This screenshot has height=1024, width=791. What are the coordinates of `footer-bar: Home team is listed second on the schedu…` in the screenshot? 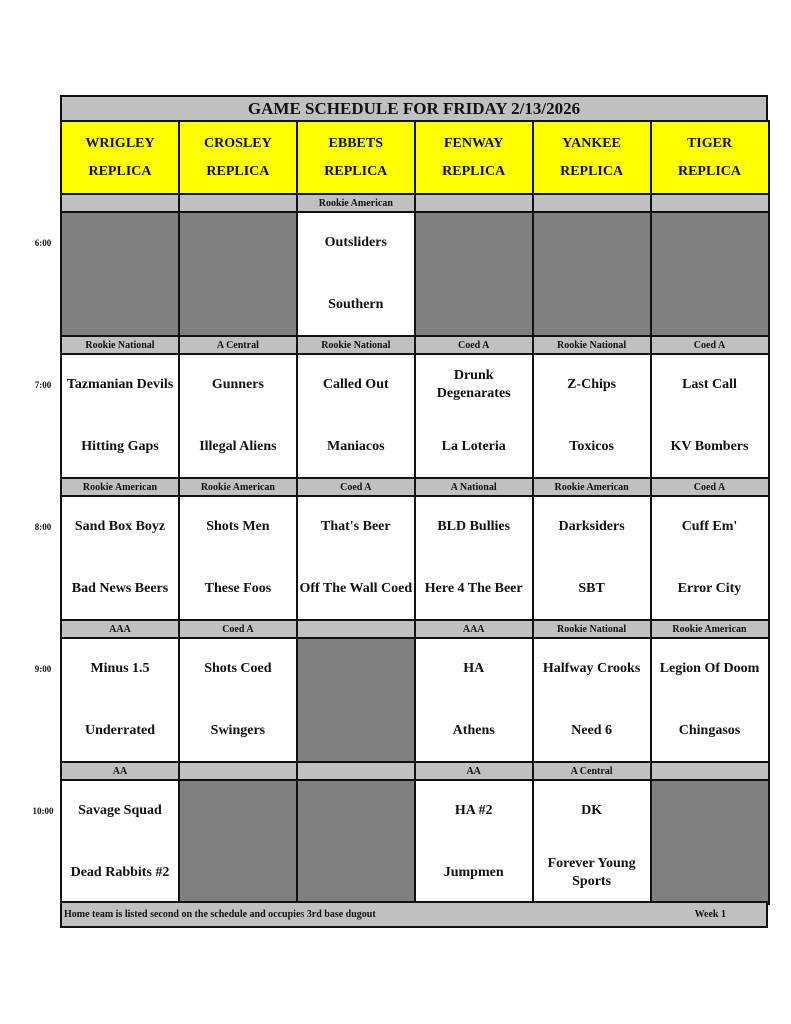 It's located at (414, 914).